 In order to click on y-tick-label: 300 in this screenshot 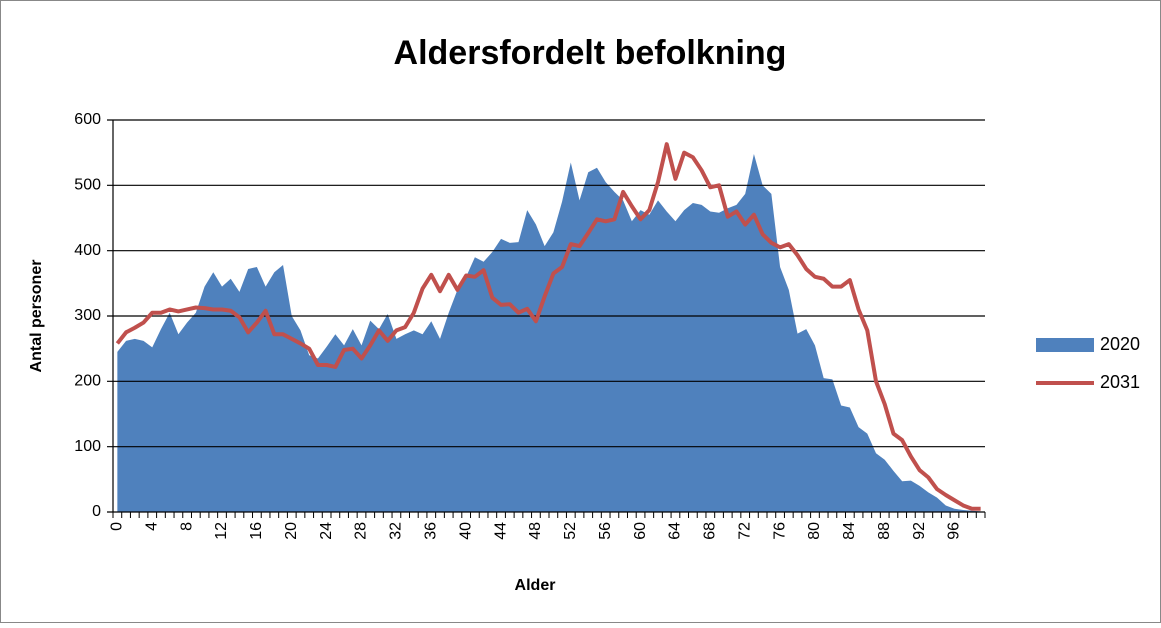, I will do `click(87, 315)`.